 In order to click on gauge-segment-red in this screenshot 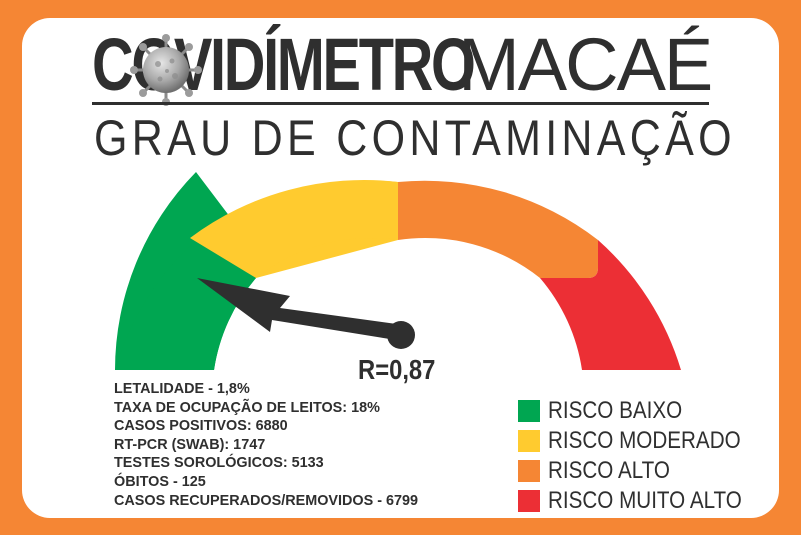, I will do `click(610, 305)`.